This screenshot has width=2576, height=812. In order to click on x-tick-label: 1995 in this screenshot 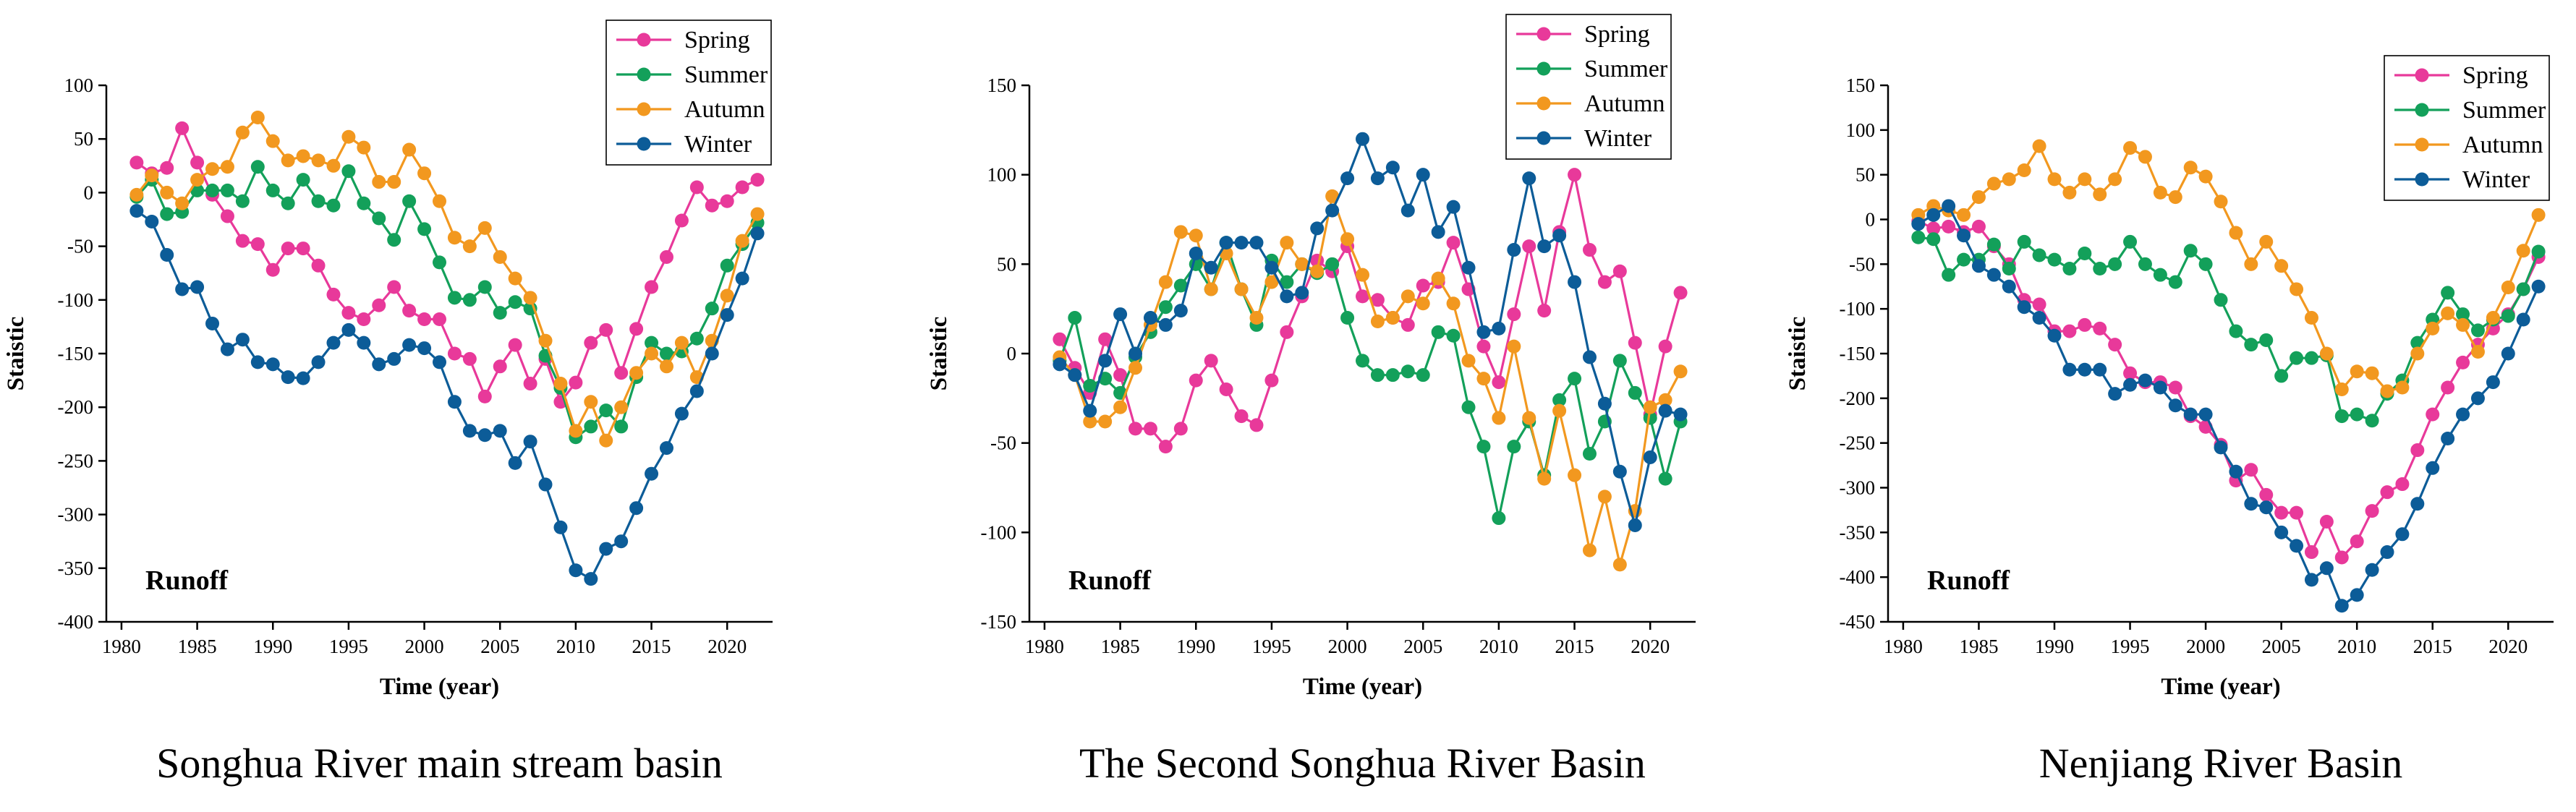, I will do `click(2130, 646)`.